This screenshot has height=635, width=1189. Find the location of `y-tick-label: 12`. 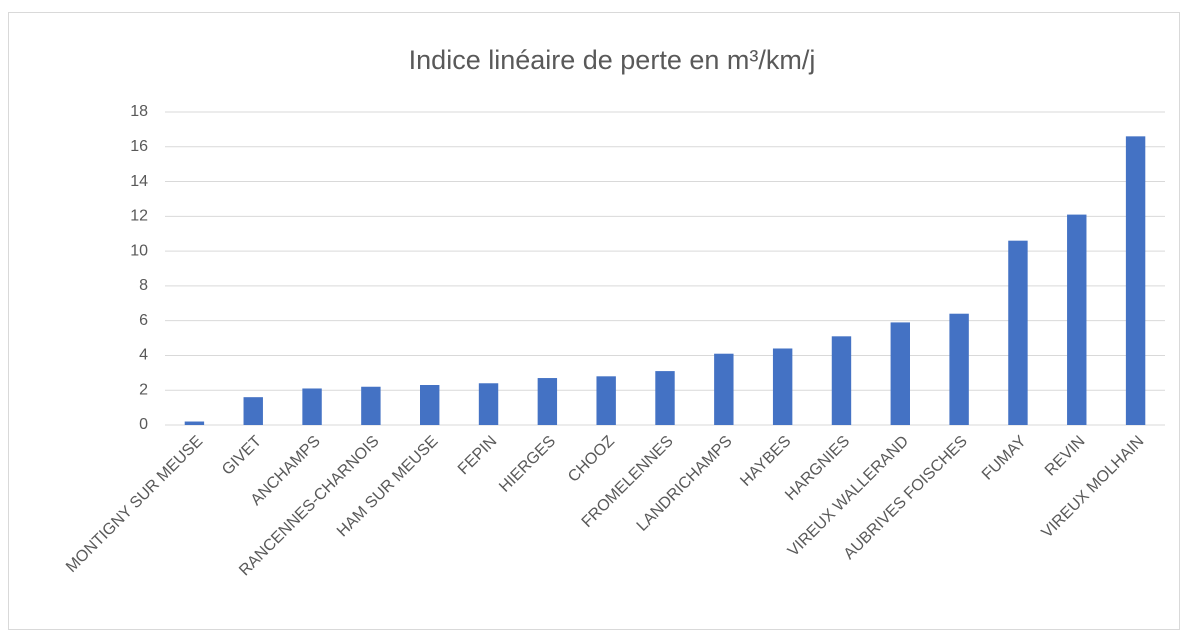

y-tick-label: 12 is located at coordinates (139, 216).